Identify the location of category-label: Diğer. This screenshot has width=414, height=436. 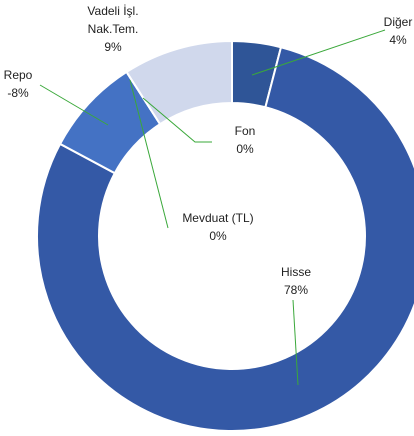
(398, 22).